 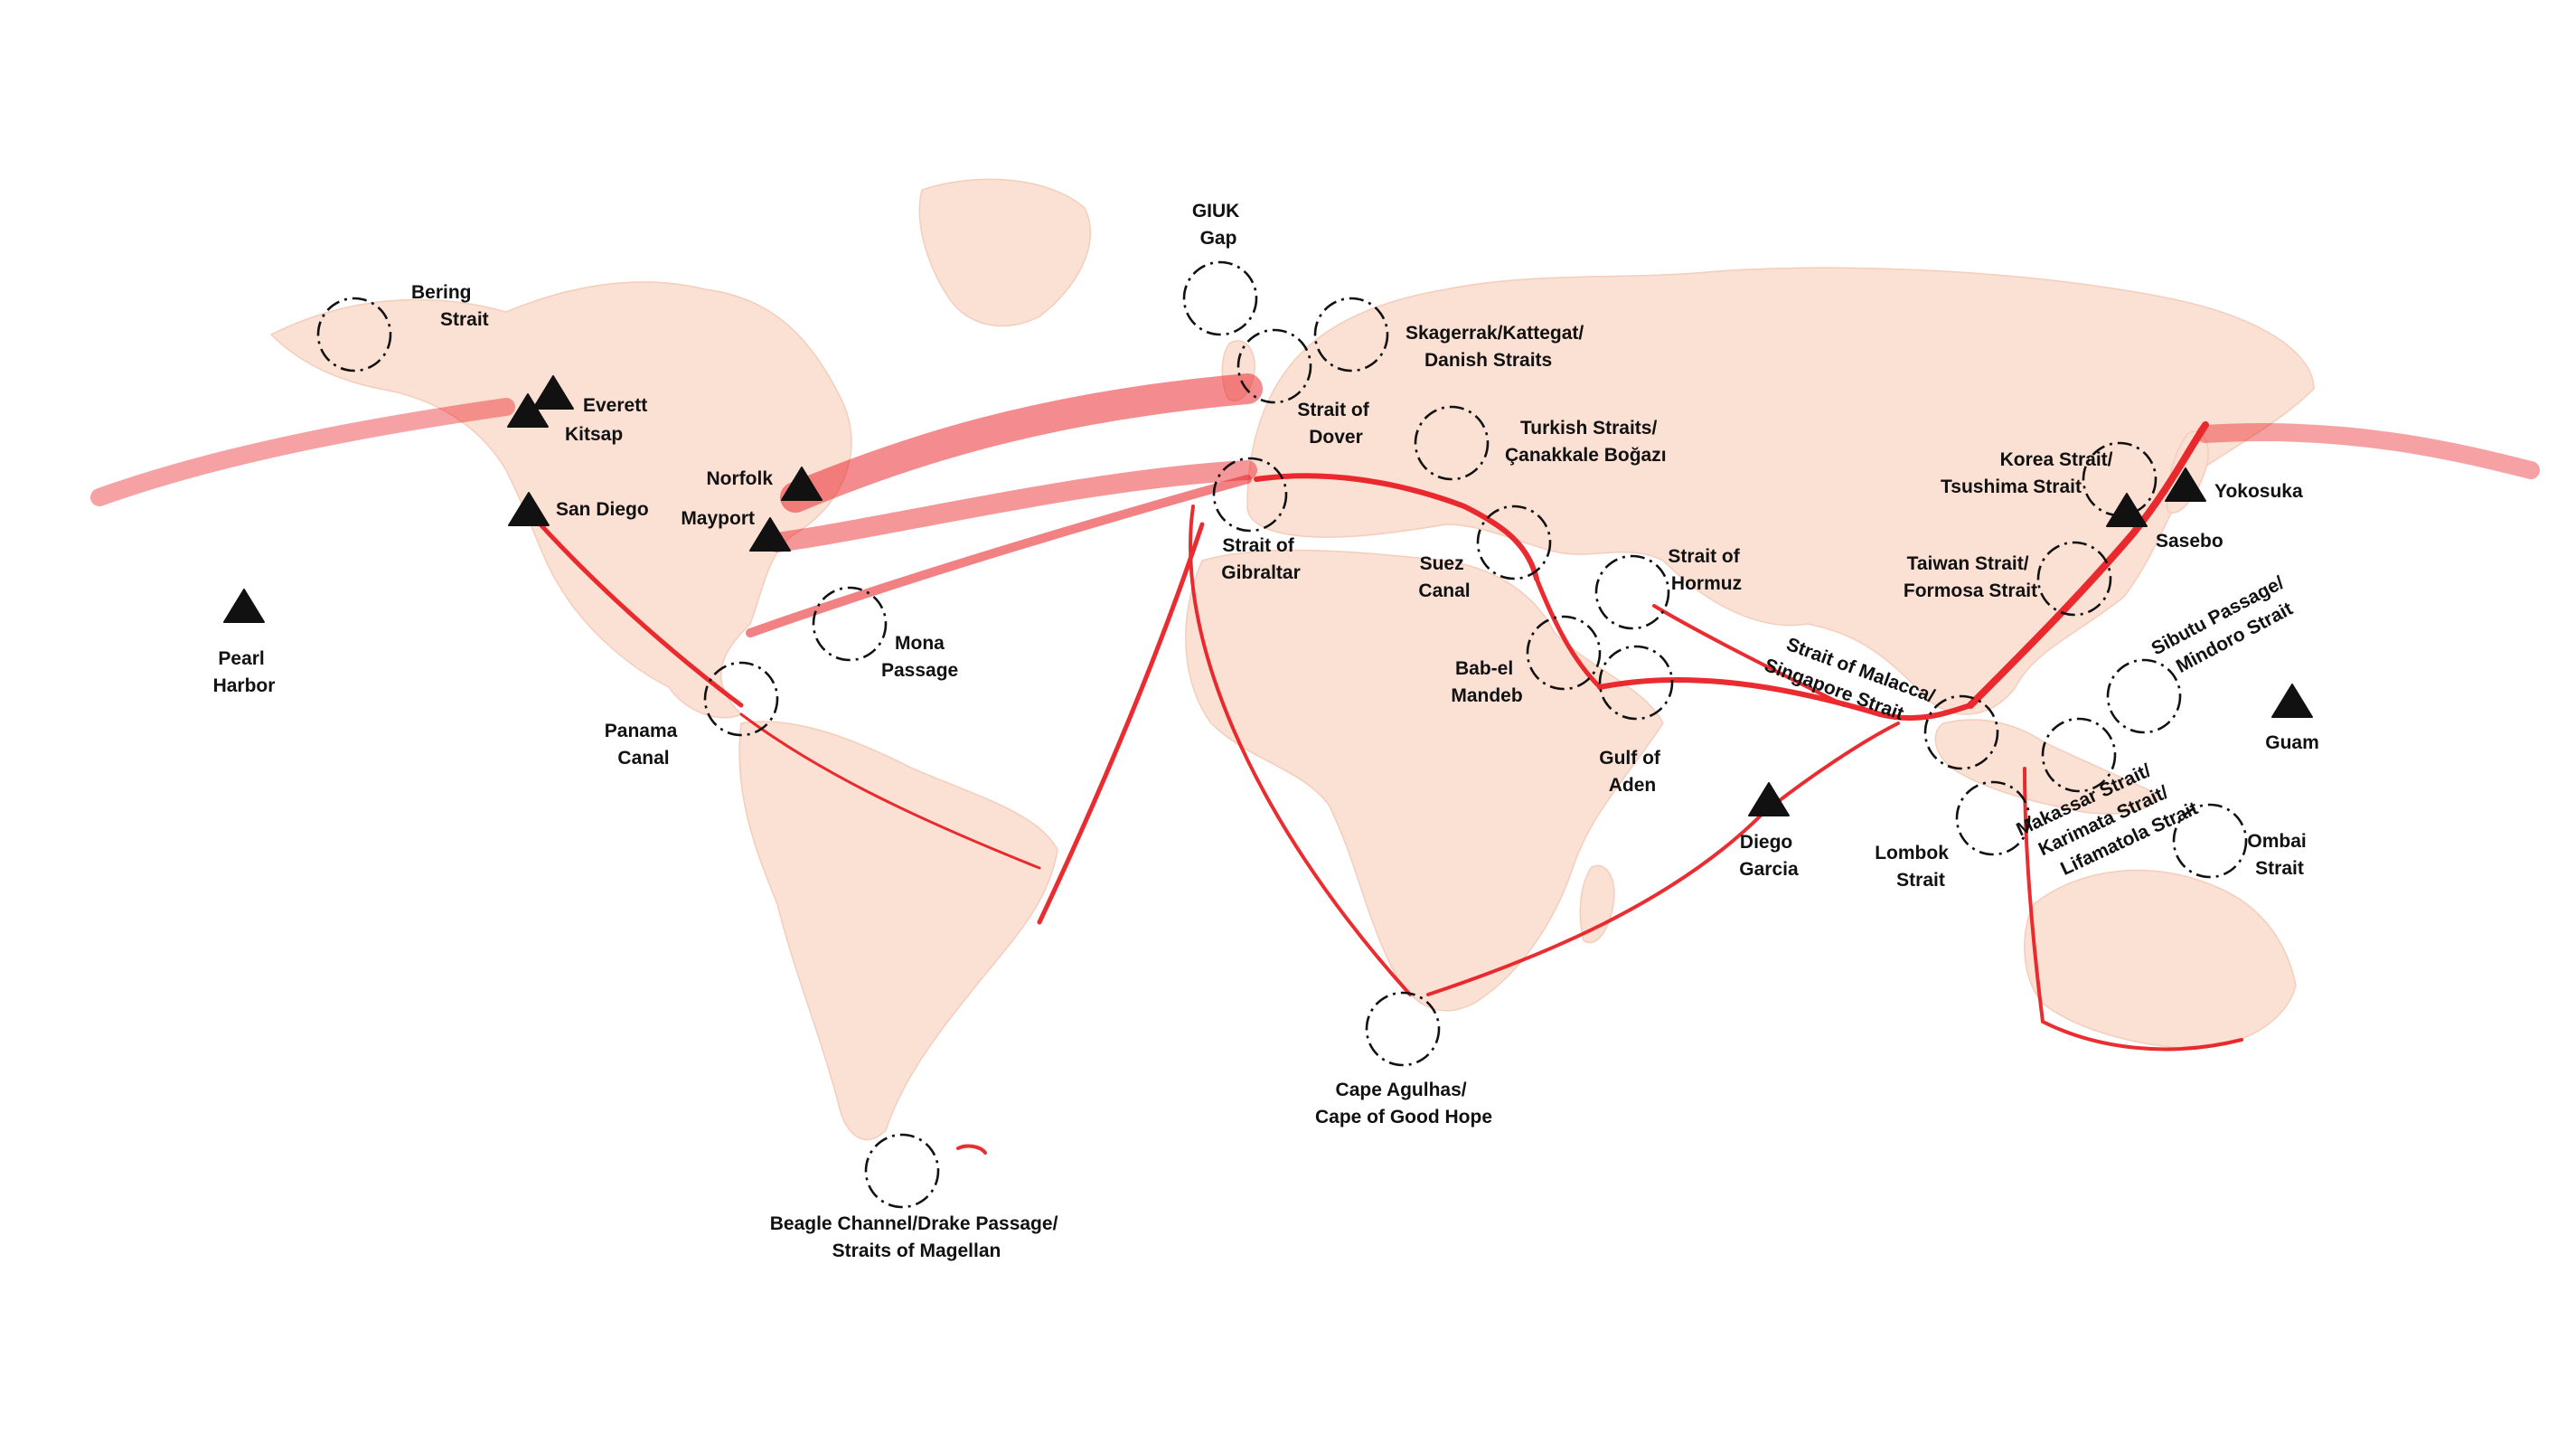 What do you see at coordinates (2127, 510) in the screenshot?
I see `base-marker-sasebo` at bounding box center [2127, 510].